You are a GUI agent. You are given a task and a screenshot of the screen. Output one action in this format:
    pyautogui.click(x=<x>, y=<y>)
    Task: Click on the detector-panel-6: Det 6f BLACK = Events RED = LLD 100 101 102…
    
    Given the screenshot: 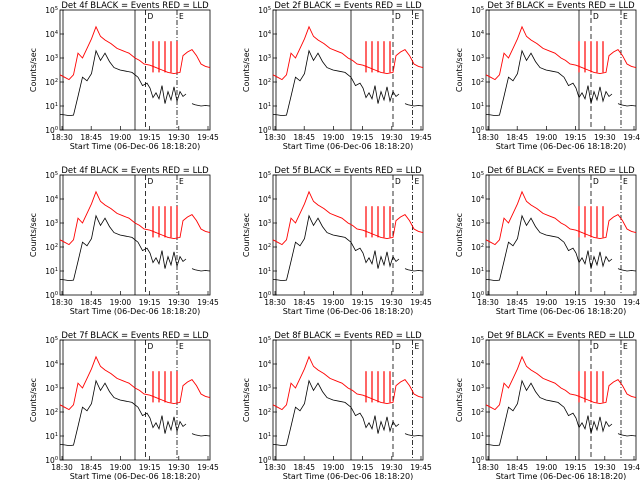 What is the action you would take?
    pyautogui.click(x=547, y=241)
    